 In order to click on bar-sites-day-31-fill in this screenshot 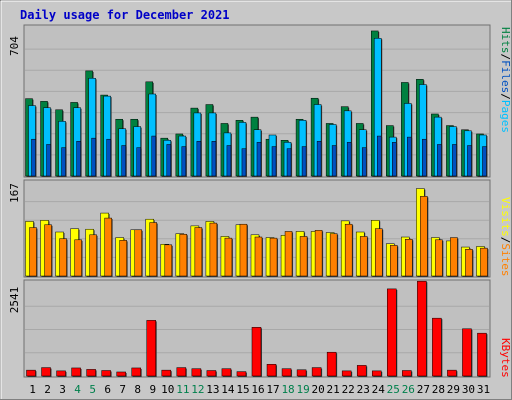, I will do `click(484, 262)`.